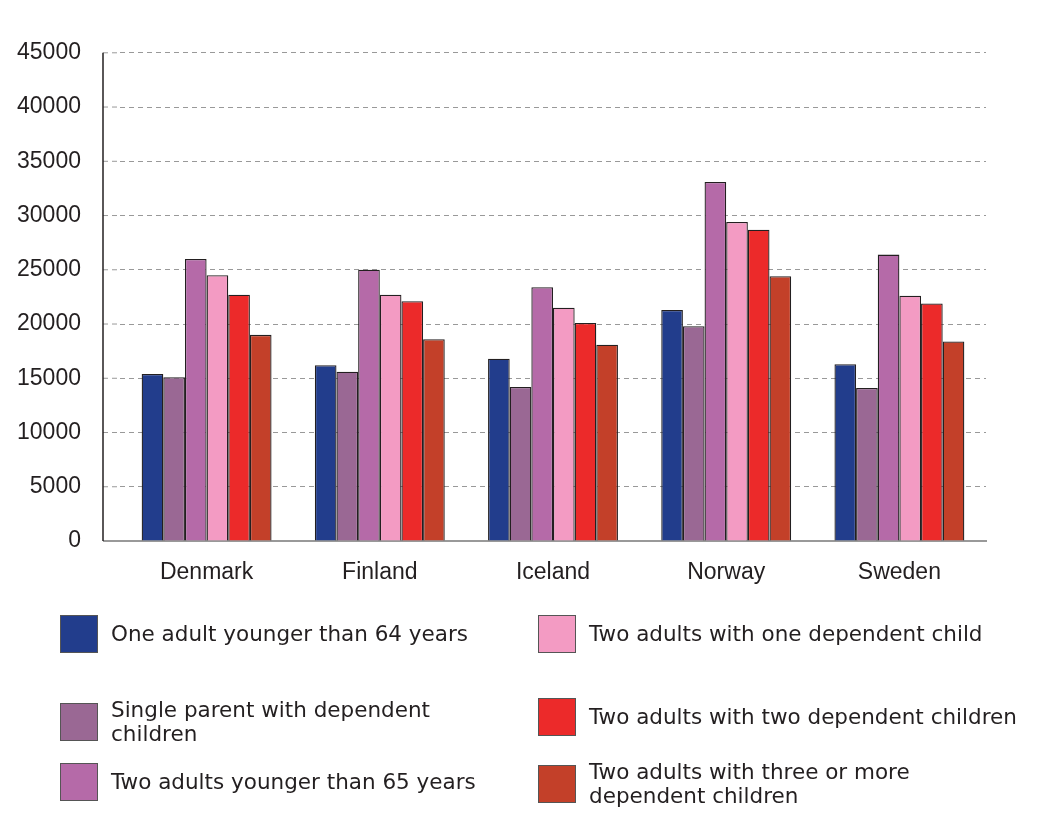 This screenshot has width=1037, height=814. Describe the element at coordinates (803, 716) in the screenshot. I see `legend-label: Two adults with two dependent children` at that location.